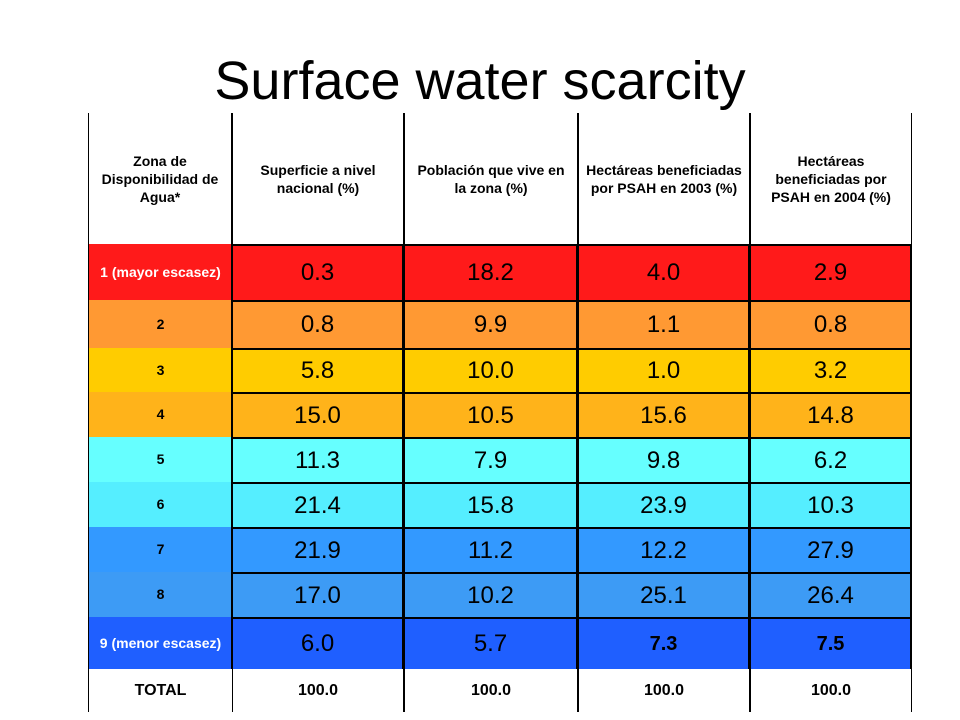 Image resolution: width=960 pixels, height=720 pixels. What do you see at coordinates (663, 415) in the screenshot?
I see `table-cell: 15.6` at bounding box center [663, 415].